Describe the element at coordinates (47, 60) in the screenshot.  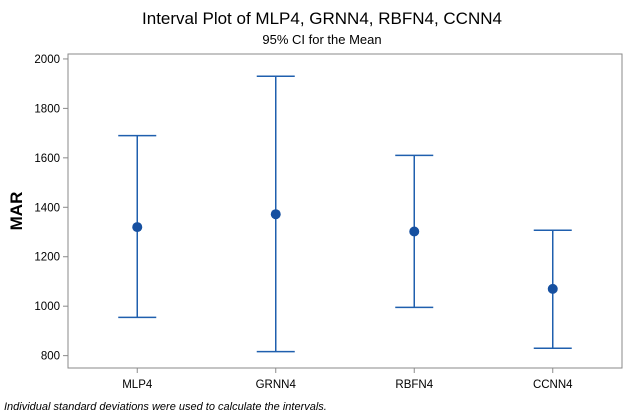
I see `y-tick-label: 2000` at that location.